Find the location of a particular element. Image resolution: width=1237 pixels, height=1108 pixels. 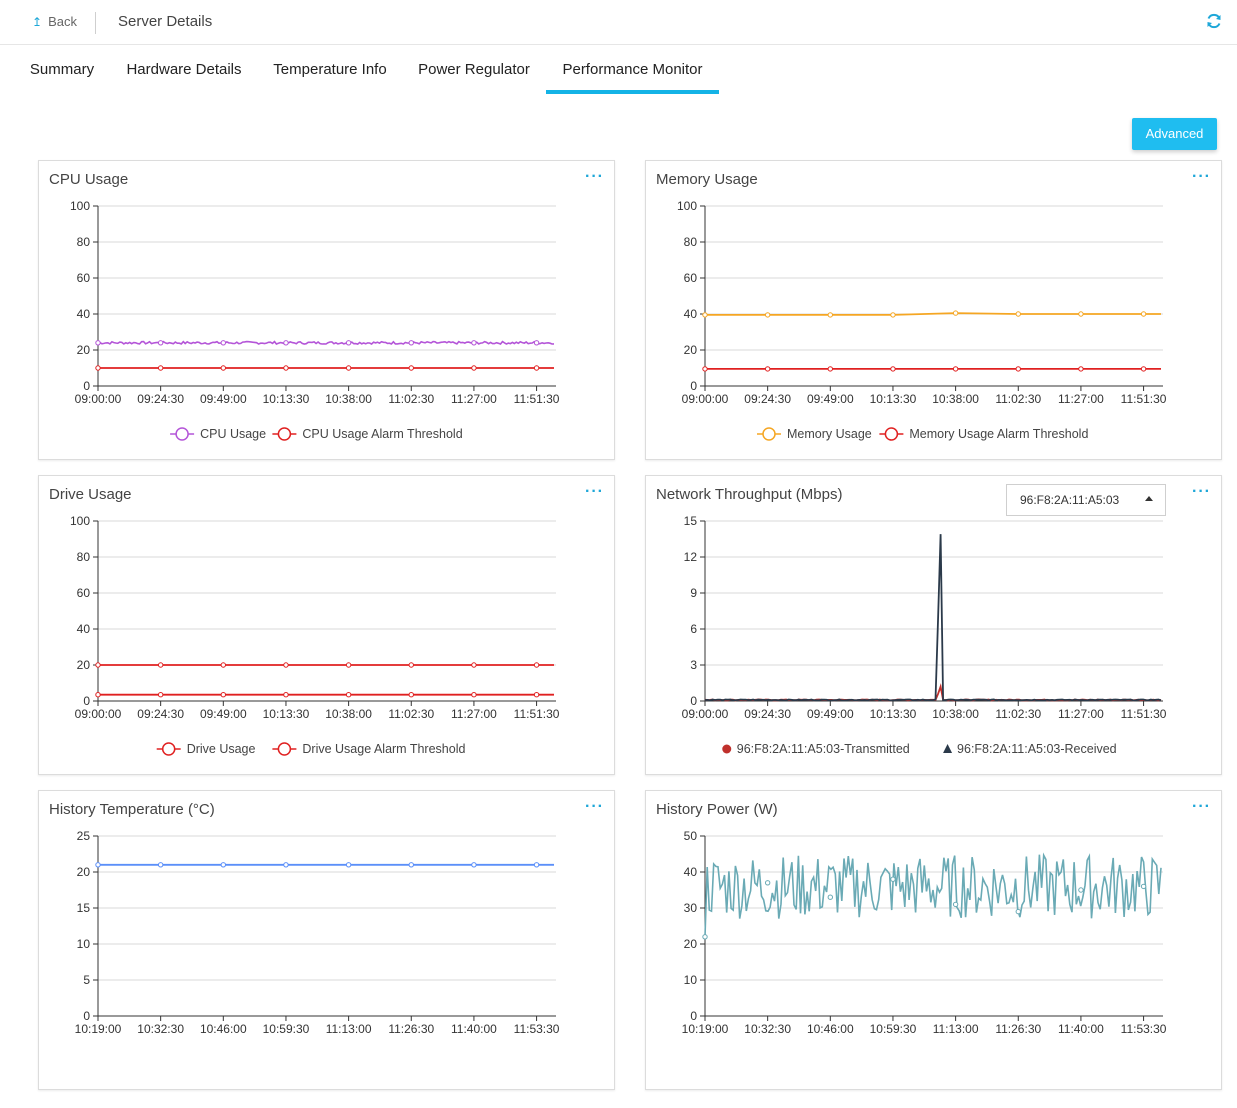

advanced-button: Advanced is located at coordinates (1174, 134).